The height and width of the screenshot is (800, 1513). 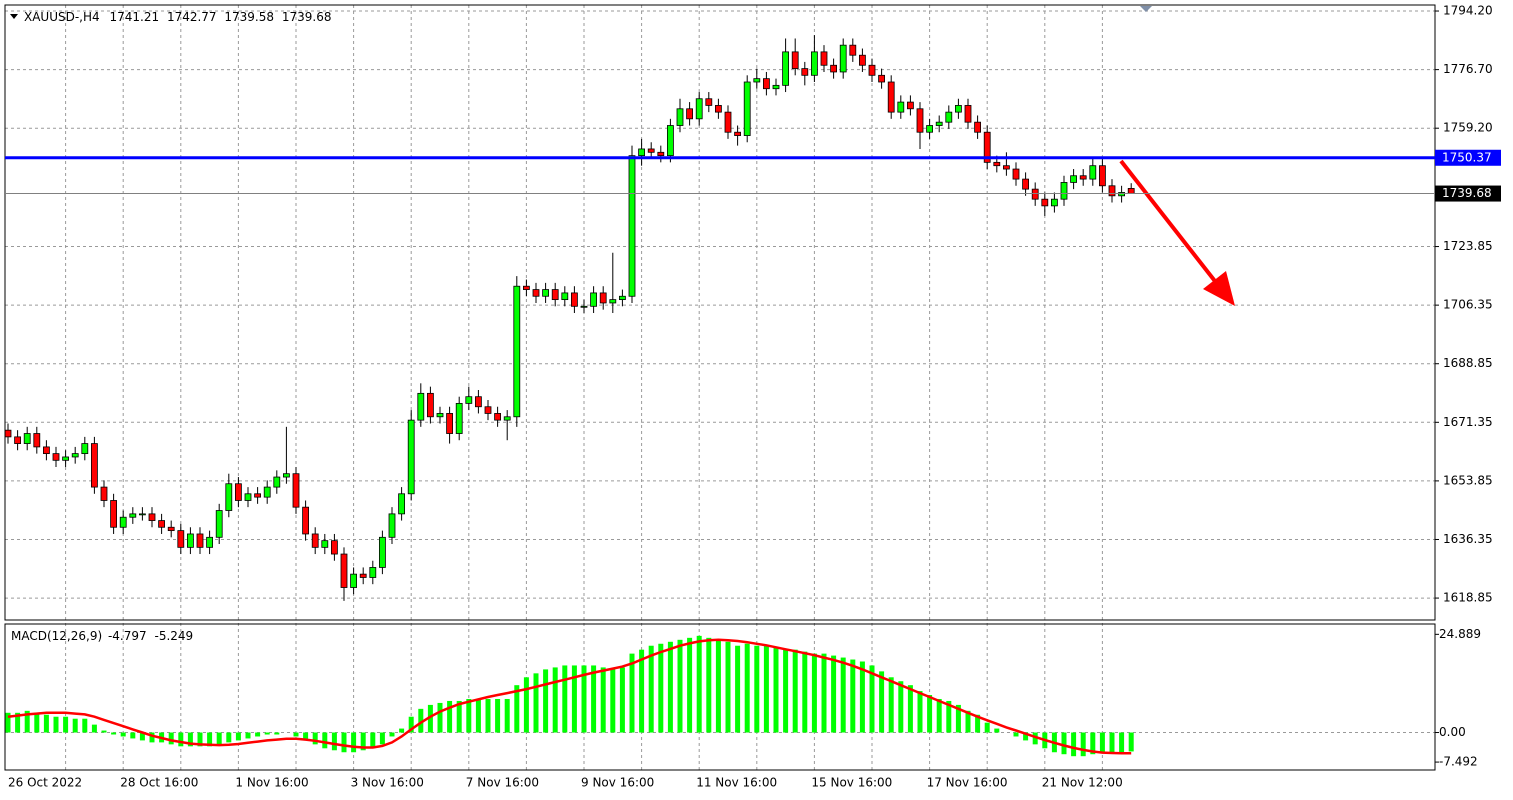 I want to click on x-tick-label: 21 Nov 12:00, so click(x=1082, y=783).